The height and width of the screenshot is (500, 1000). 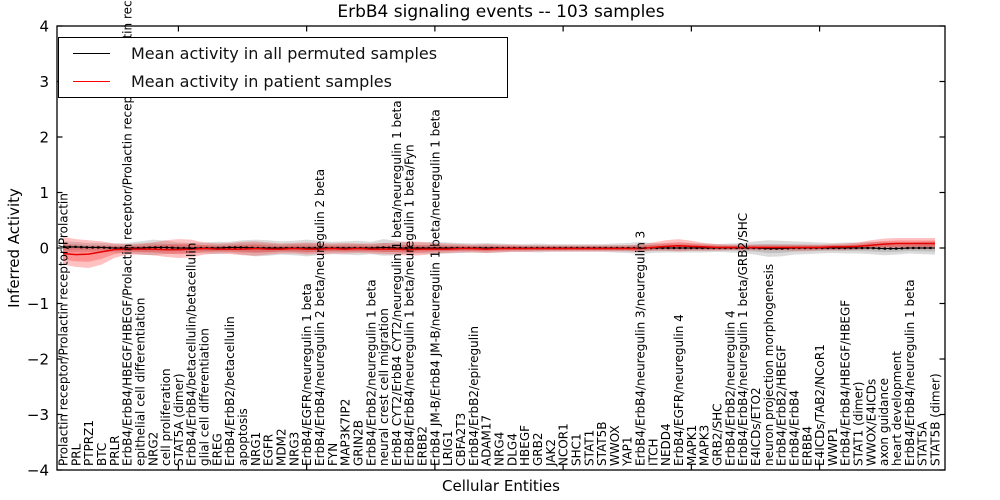 I want to click on x-category-label: BTC, so click(x=102, y=454).